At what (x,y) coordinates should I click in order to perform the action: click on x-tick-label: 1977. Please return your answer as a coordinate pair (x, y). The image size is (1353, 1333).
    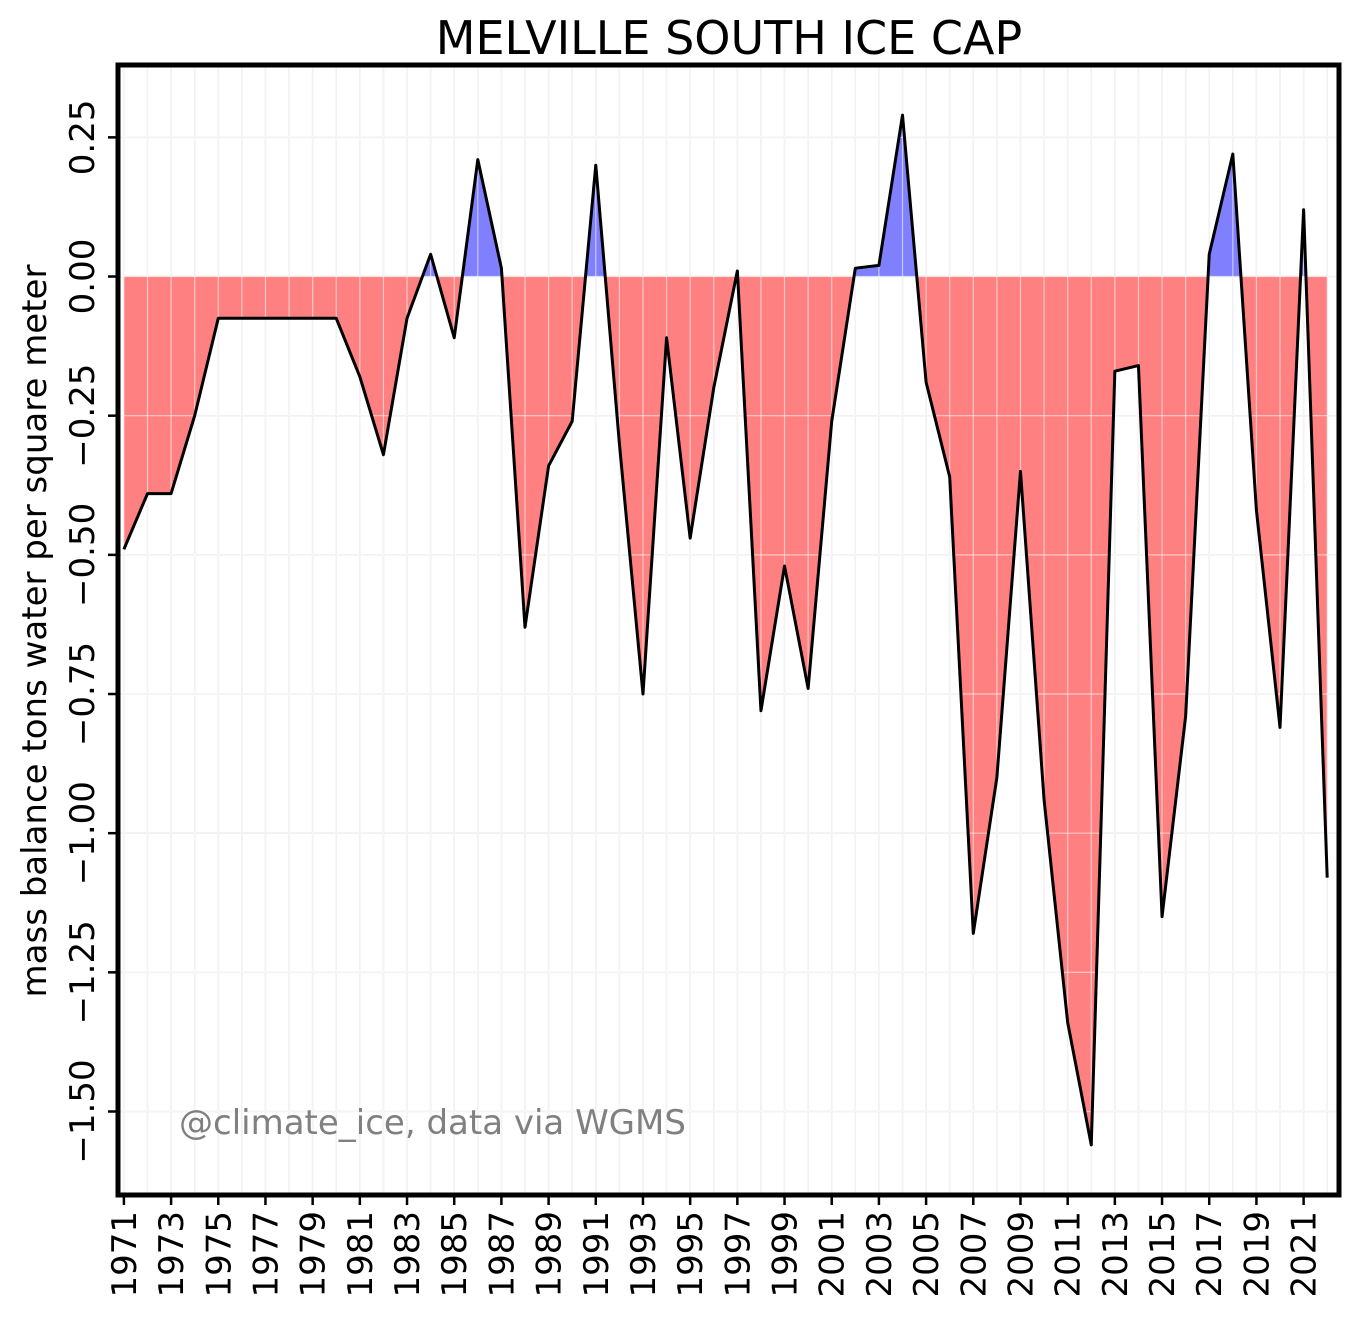
    Looking at the image, I should click on (266, 1254).